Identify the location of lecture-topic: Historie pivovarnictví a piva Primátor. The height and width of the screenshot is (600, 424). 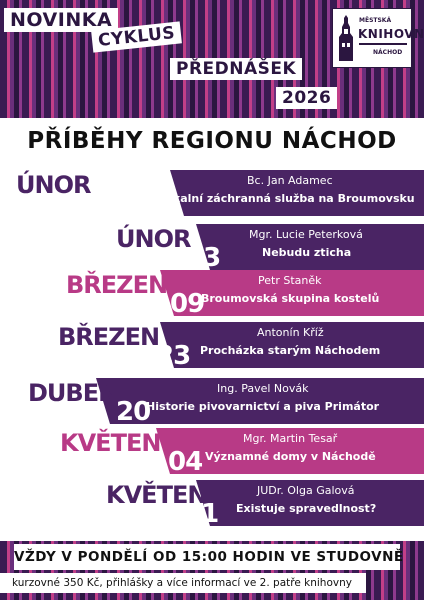
(263, 406).